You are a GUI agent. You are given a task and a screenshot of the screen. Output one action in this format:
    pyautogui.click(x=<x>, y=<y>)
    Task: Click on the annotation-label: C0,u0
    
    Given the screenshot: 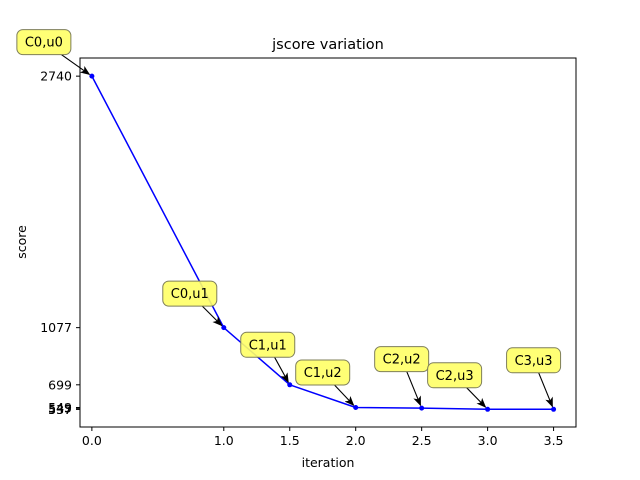 What is the action you would take?
    pyautogui.click(x=44, y=43)
    